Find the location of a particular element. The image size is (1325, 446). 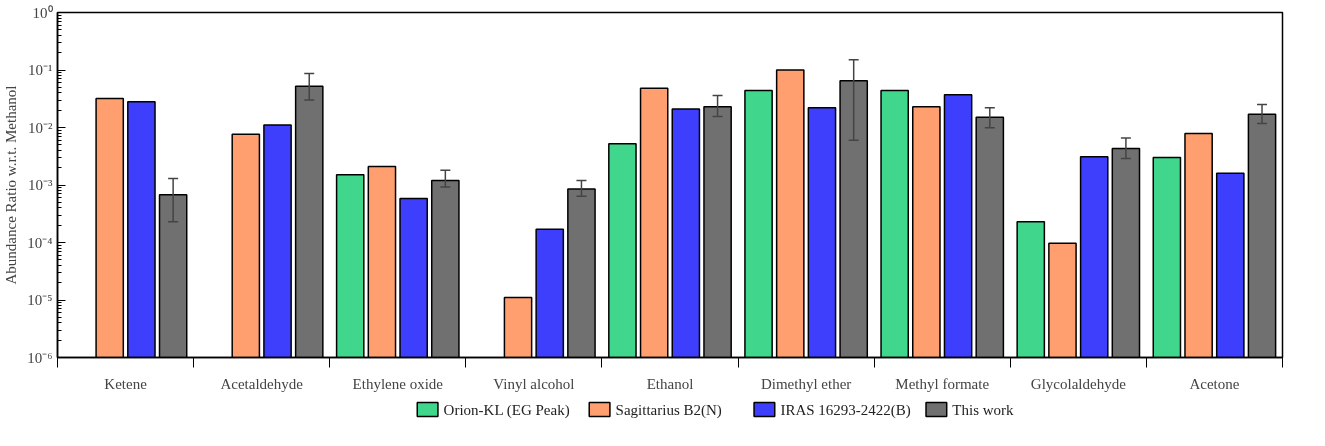

y-tick-label: 10⁻⁴ is located at coordinates (40, 242).